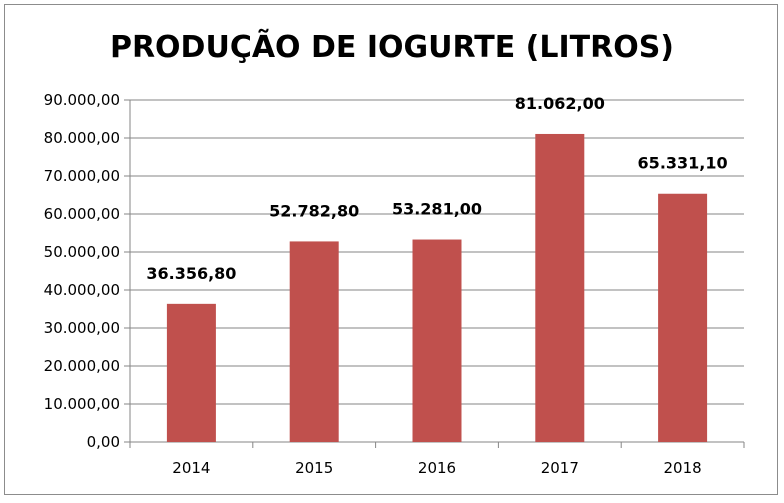 The width and height of the screenshot is (784, 503). I want to click on bar-2015, so click(314, 341).